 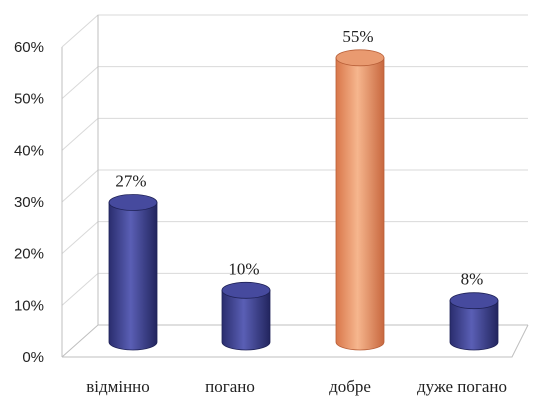 I want to click on x-category-label: добре, so click(x=350, y=386).